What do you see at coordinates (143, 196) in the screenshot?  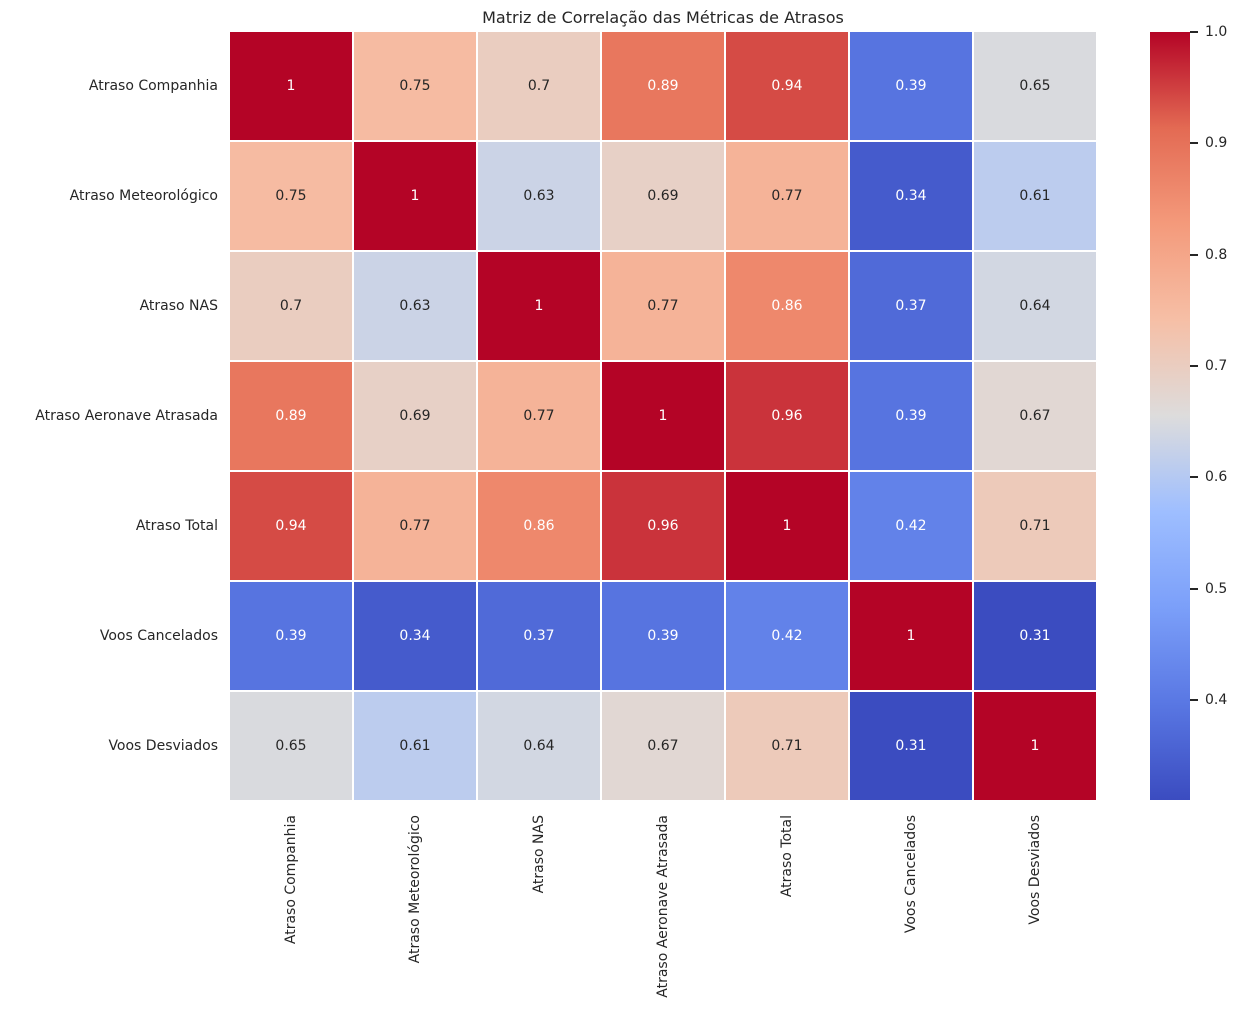 I see `y-tick-label: Atraso Meteorológico` at bounding box center [143, 196].